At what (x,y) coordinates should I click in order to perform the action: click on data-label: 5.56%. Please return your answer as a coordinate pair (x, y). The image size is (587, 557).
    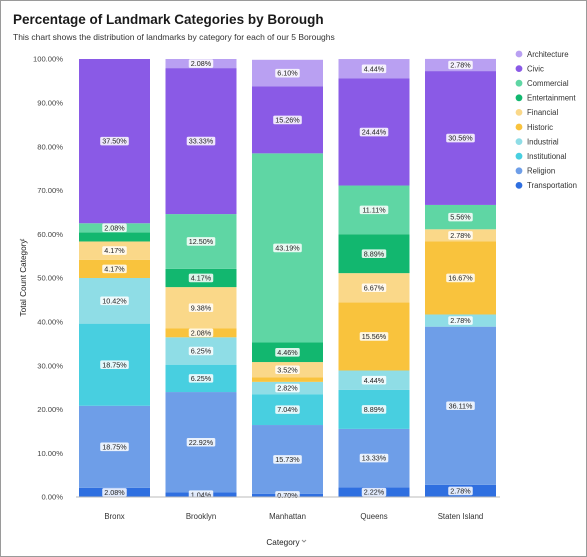
    Looking at the image, I should click on (460, 217).